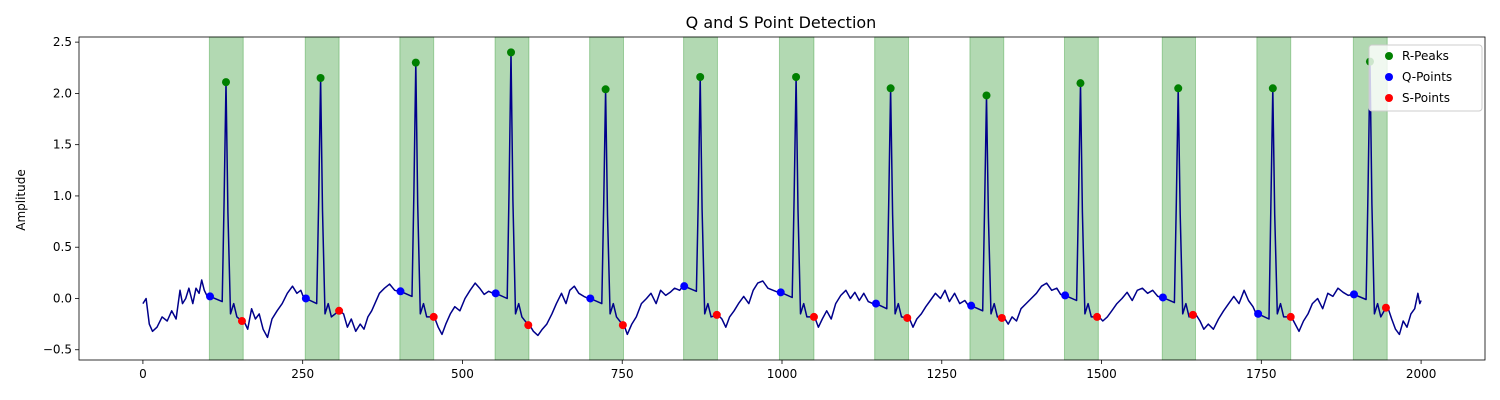 Image resolution: width=1500 pixels, height=400 pixels. Describe the element at coordinates (1426, 98) in the screenshot. I see `legend-label-s-points: S-Points` at that location.